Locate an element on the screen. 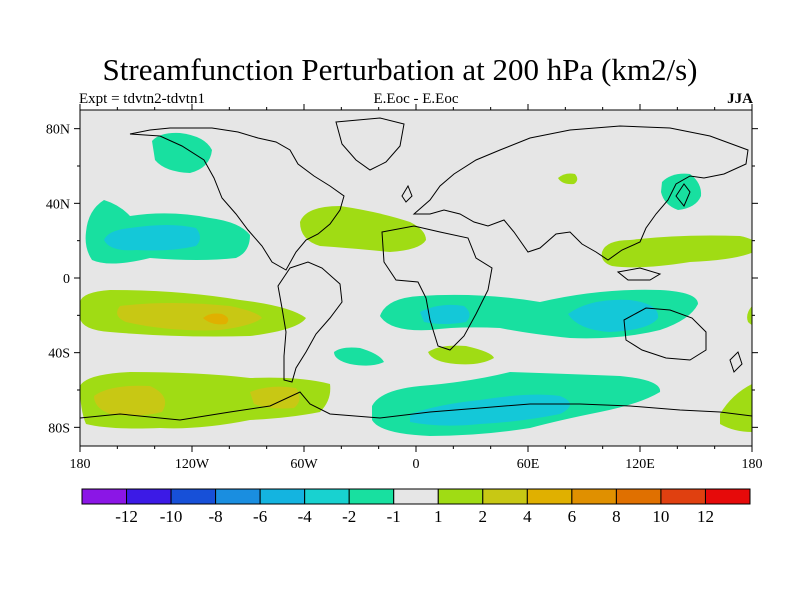 This screenshot has width=800, height=600. coastline-south-america is located at coordinates (310, 322).